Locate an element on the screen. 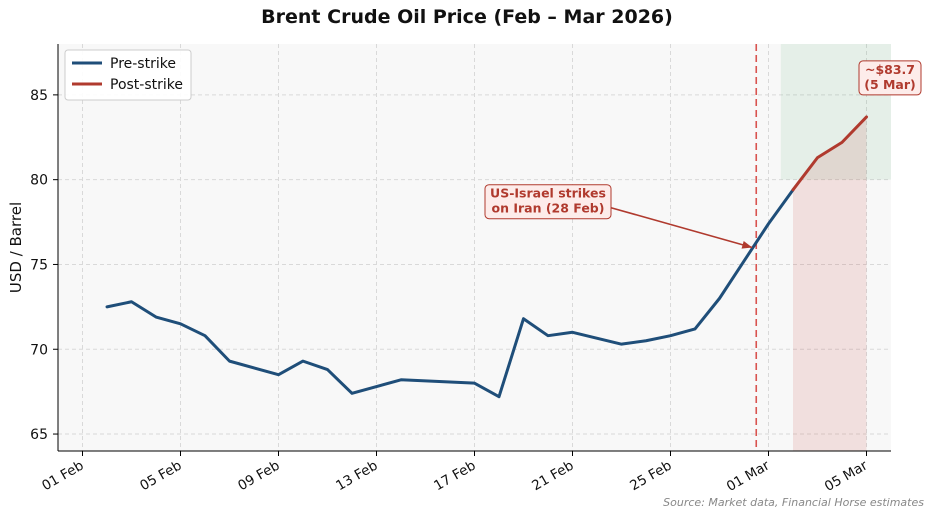 This screenshot has width=934, height=517. y-tick-label: 75 is located at coordinates (39, 265).